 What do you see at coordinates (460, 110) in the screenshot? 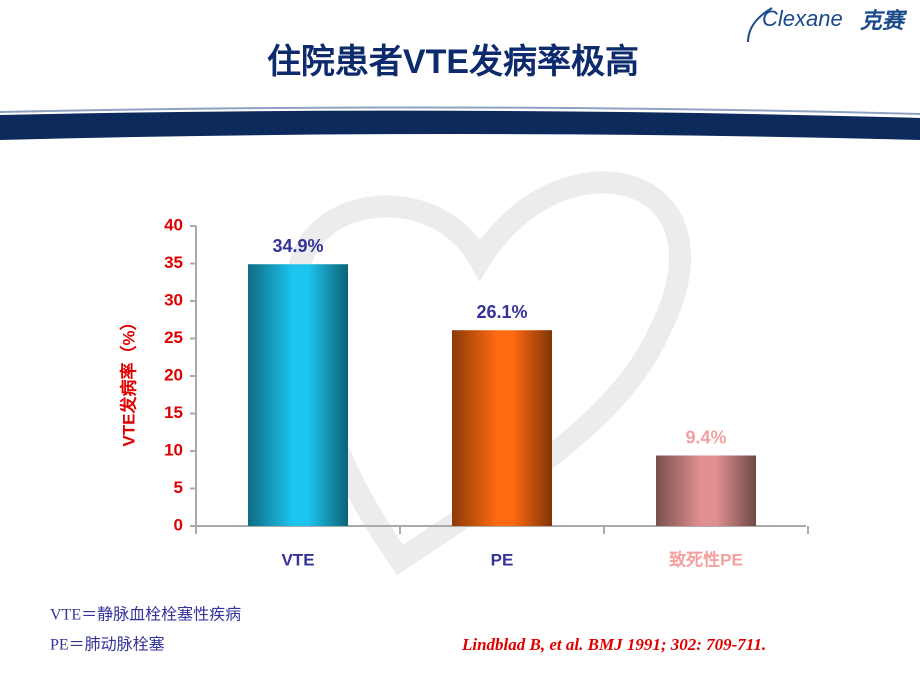
I see `header-line` at bounding box center [460, 110].